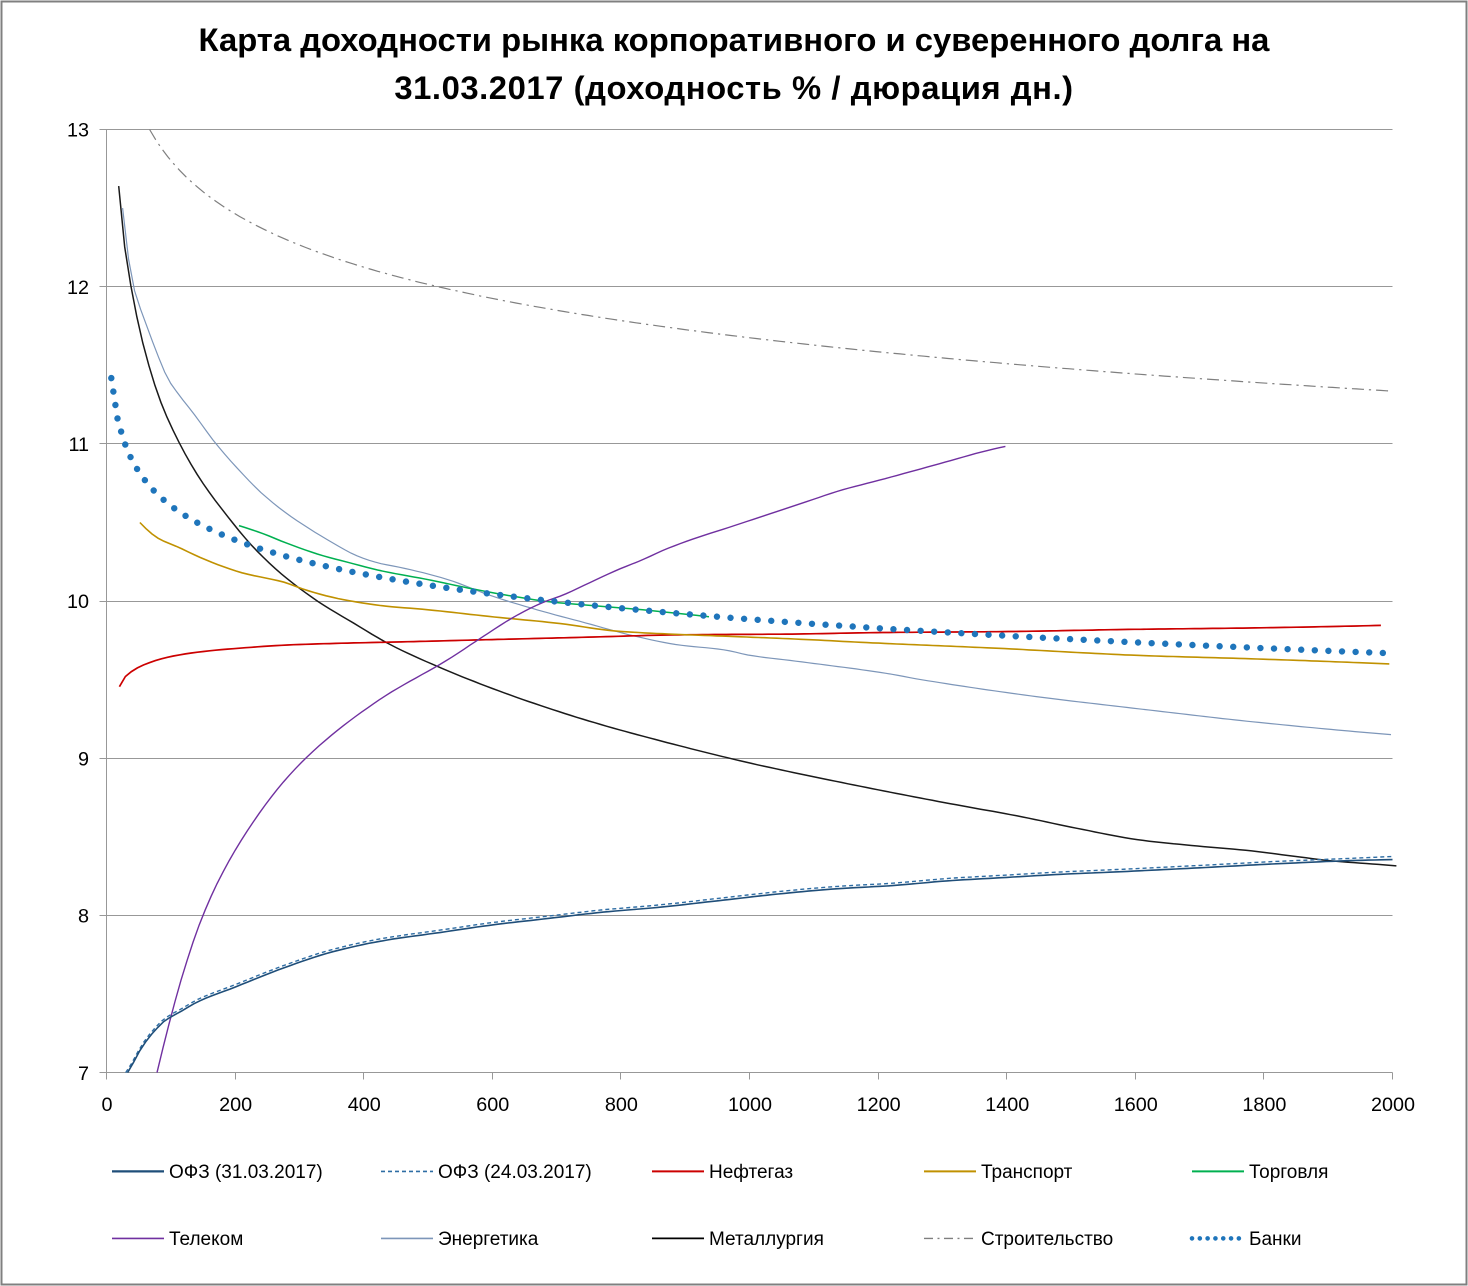 This screenshot has width=1468, height=1286. Describe the element at coordinates (1393, 1105) in the screenshot. I see `svg-text: 2000` at that location.